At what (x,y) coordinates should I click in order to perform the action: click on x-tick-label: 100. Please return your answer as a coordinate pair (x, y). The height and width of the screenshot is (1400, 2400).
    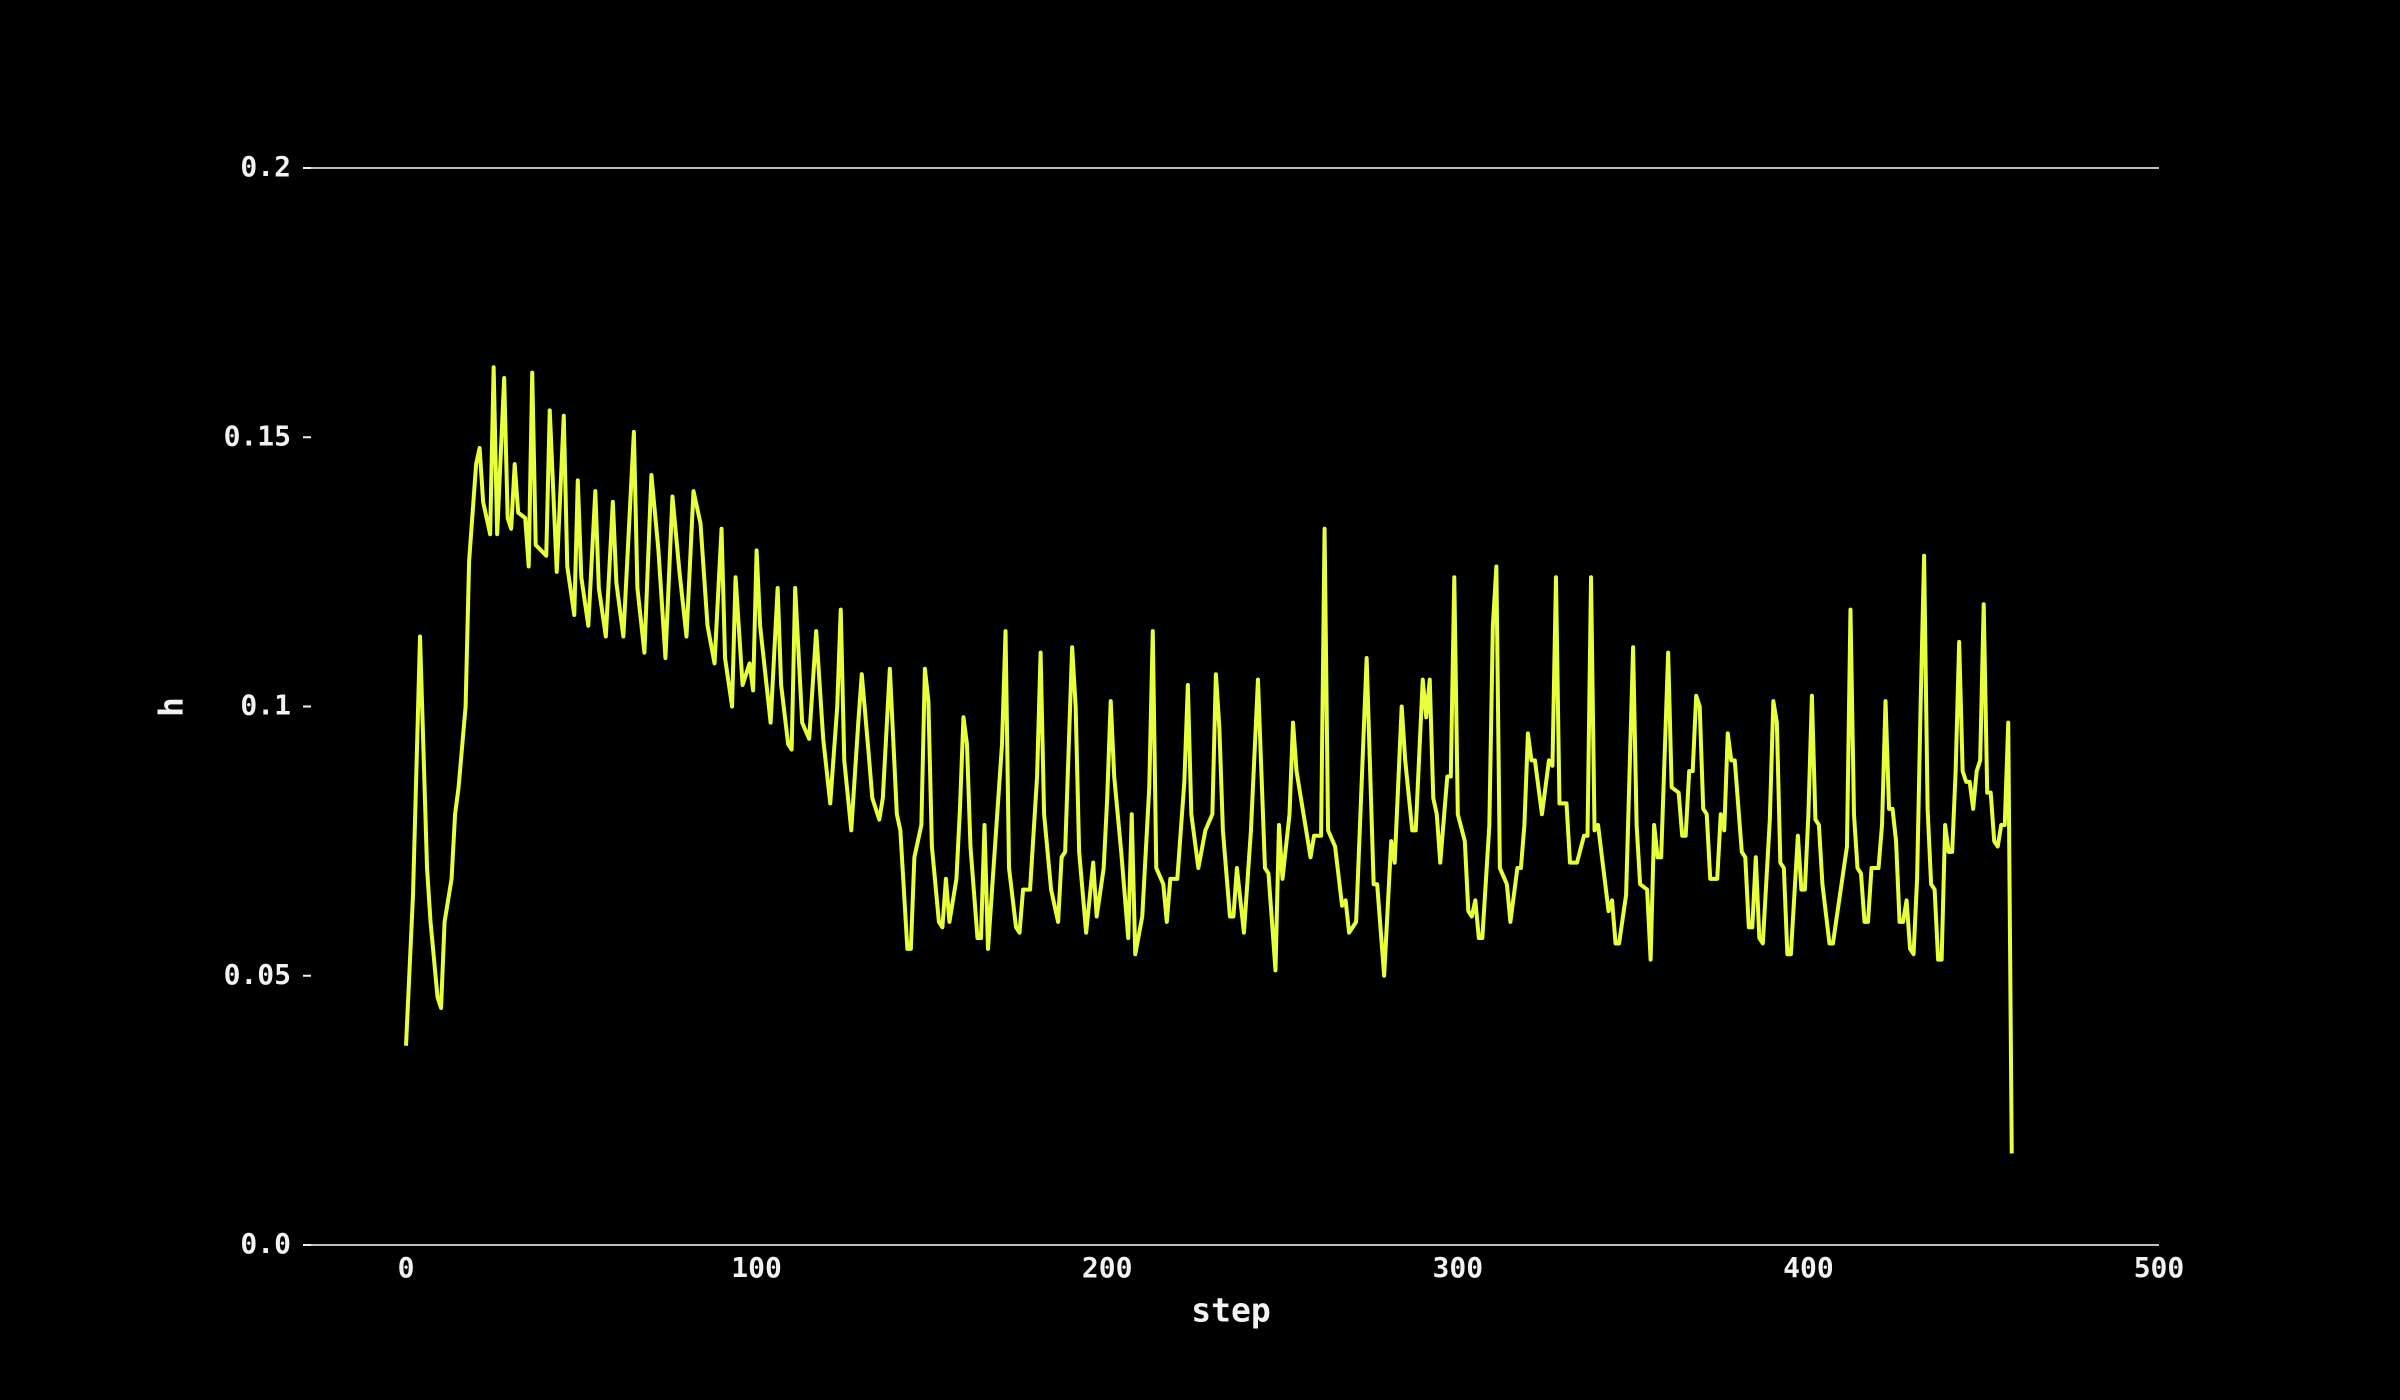
    Looking at the image, I should click on (756, 1267).